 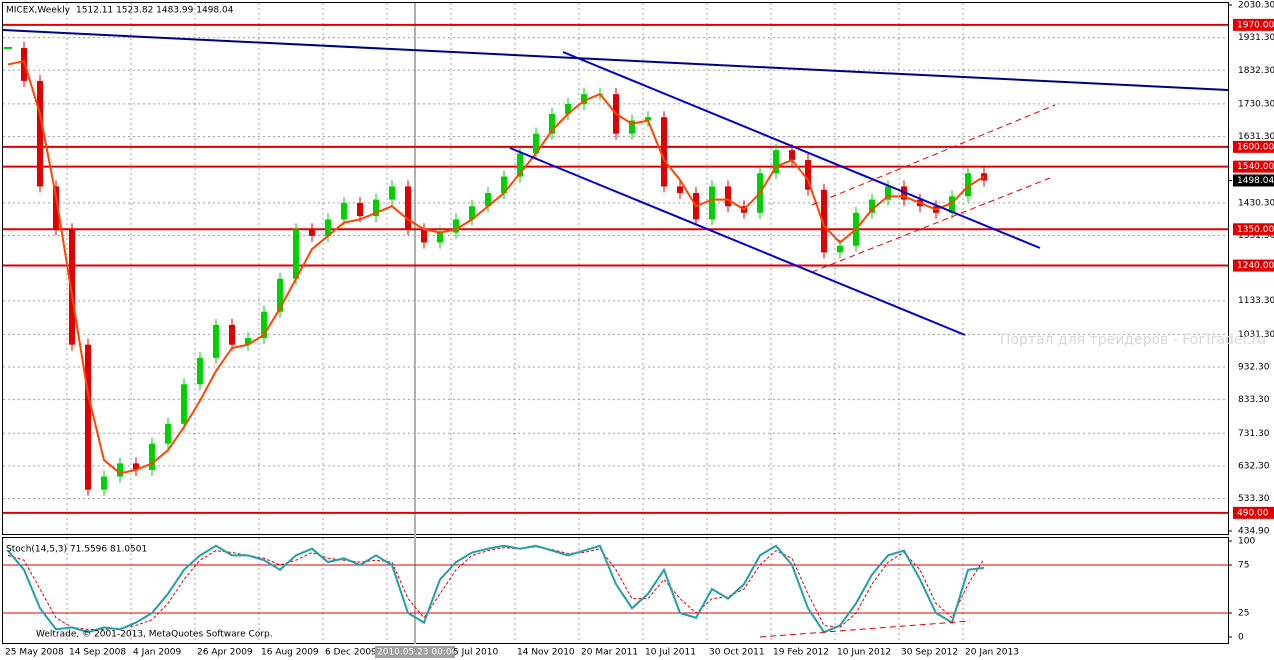 I want to click on level-label: 1240.00, so click(x=1255, y=266).